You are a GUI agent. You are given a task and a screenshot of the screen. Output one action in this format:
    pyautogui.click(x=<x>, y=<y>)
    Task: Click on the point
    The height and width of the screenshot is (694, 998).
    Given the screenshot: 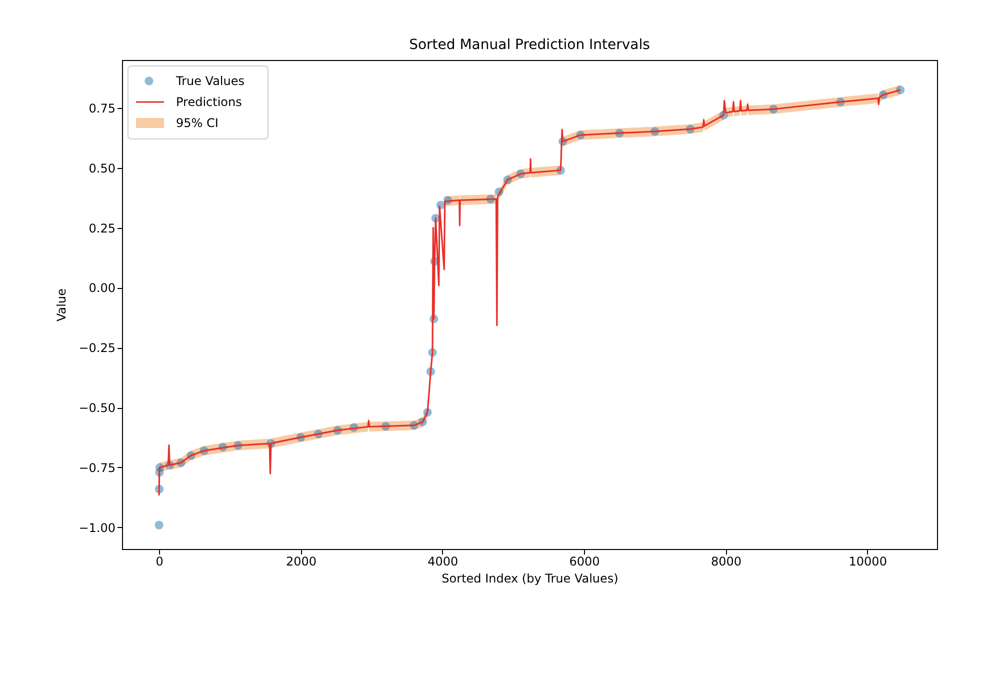 What is the action you would take?
    pyautogui.click(x=159, y=525)
    